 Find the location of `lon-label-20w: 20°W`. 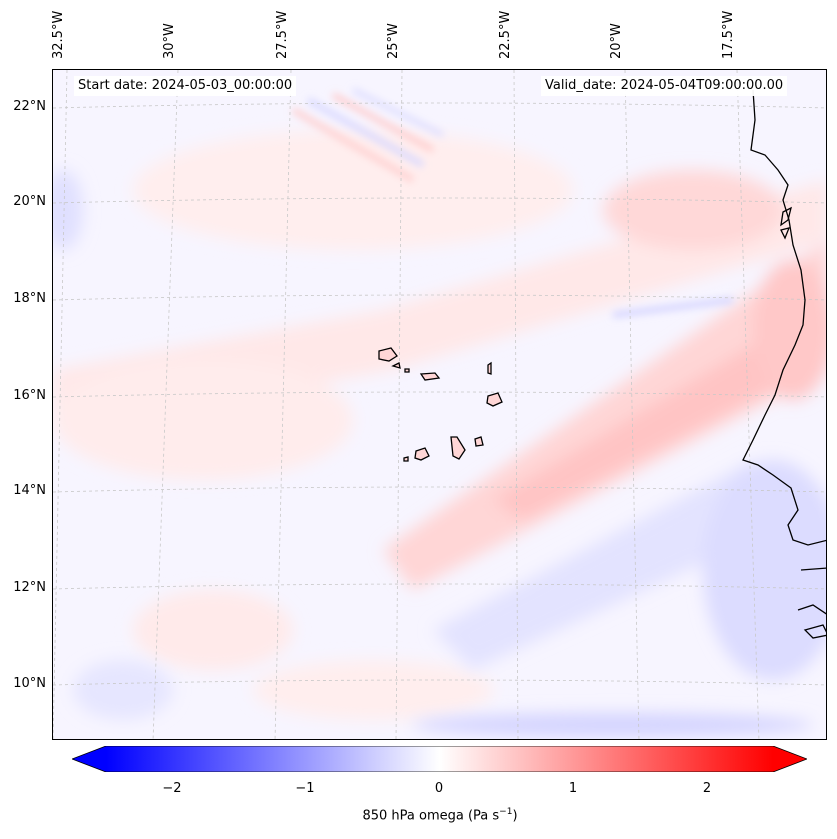

lon-label-20w: 20°W is located at coordinates (616, 41).